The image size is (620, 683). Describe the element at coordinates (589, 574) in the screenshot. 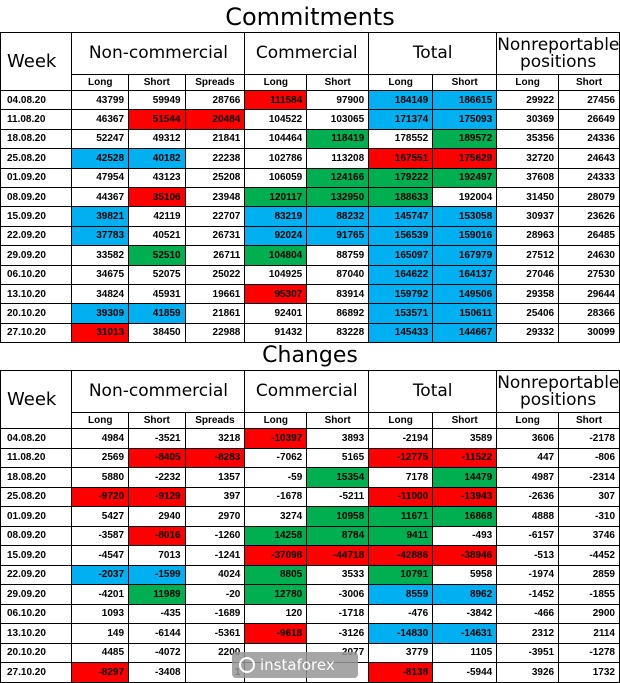

I see `value-cell: 2859` at that location.